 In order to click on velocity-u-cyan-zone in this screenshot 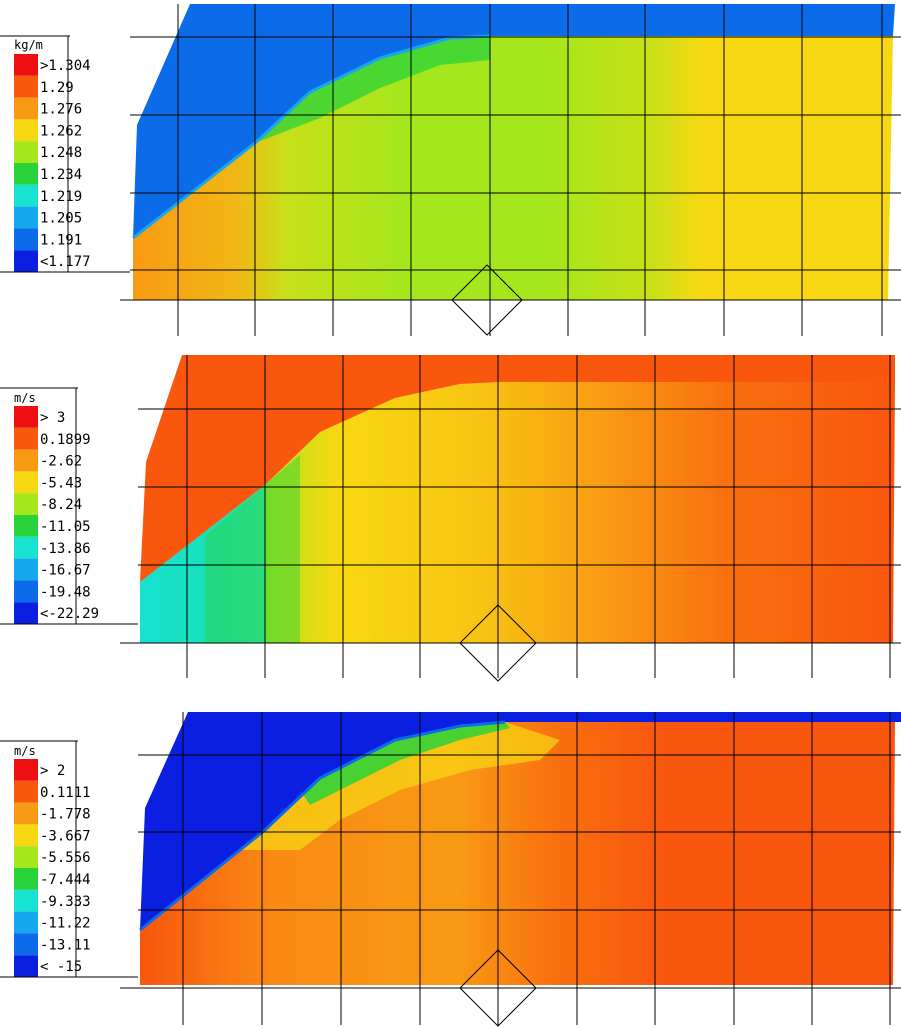, I will do `click(202, 564)`.